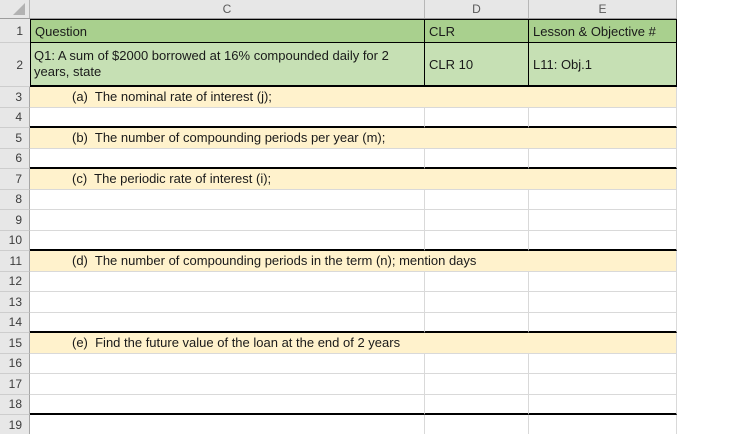 This screenshot has height=434, width=736. I want to click on table-header-row: 1 Question CLR Lesson & Objective #, so click(368, 31).